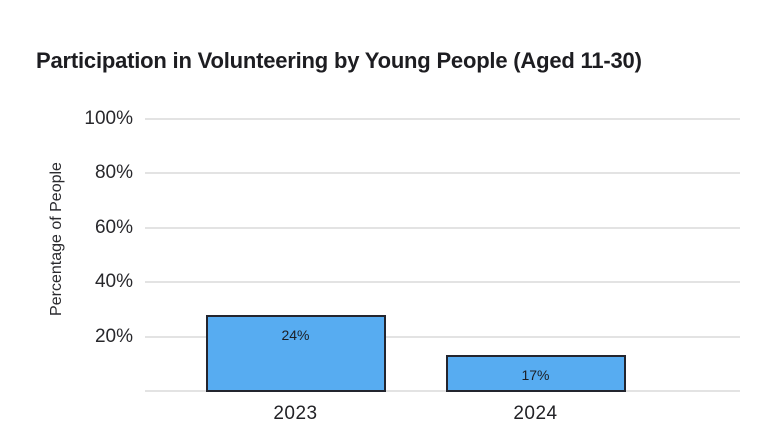 This screenshot has height=446, width=768. I want to click on x-tick-label: 2024, so click(535, 413).